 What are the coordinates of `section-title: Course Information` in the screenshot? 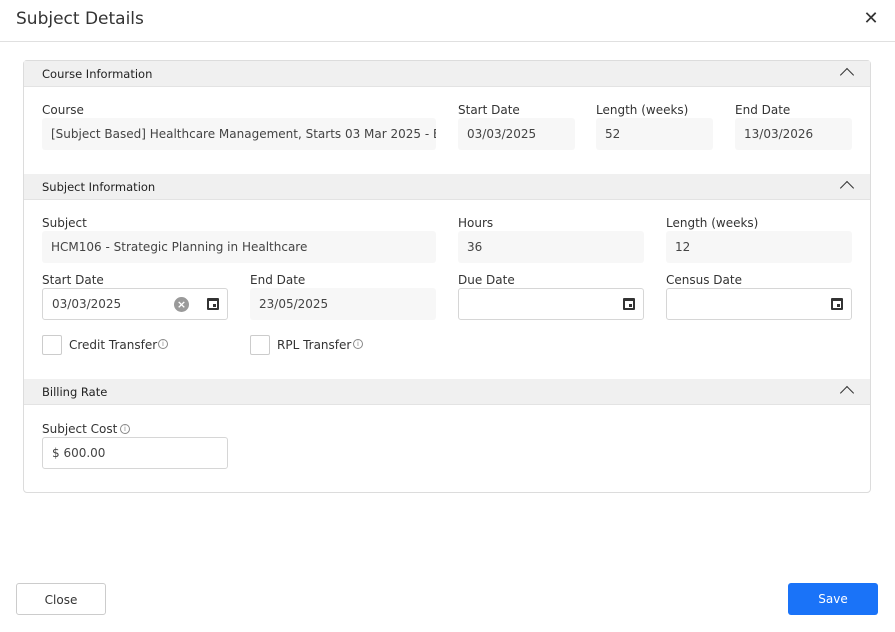 It's located at (97, 74).